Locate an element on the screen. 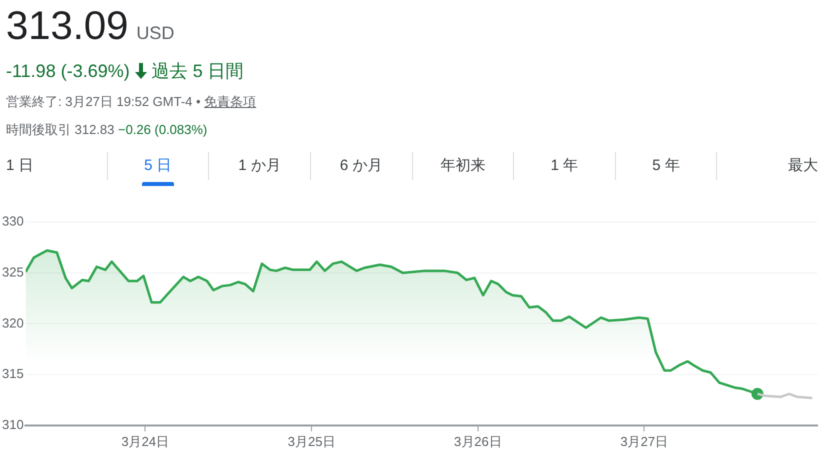 The image size is (824, 453). chart-title: 313.09 is located at coordinates (67, 26).